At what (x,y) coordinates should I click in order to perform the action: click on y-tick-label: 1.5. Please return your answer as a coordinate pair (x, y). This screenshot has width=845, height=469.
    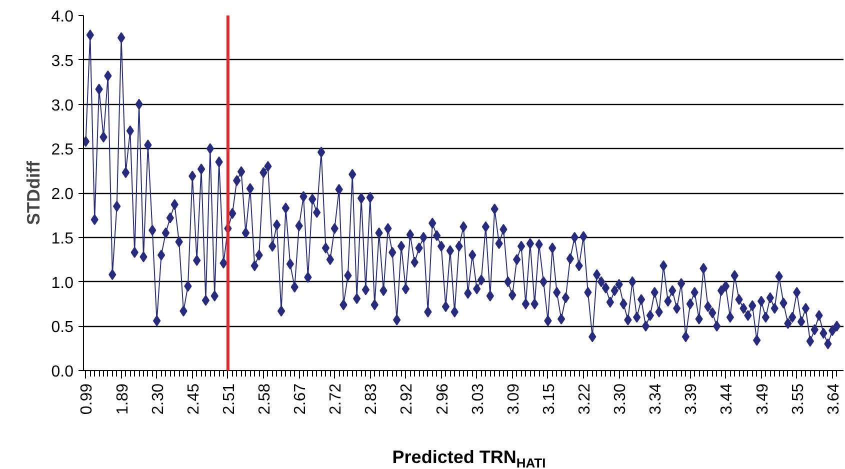
    Looking at the image, I should click on (62, 239).